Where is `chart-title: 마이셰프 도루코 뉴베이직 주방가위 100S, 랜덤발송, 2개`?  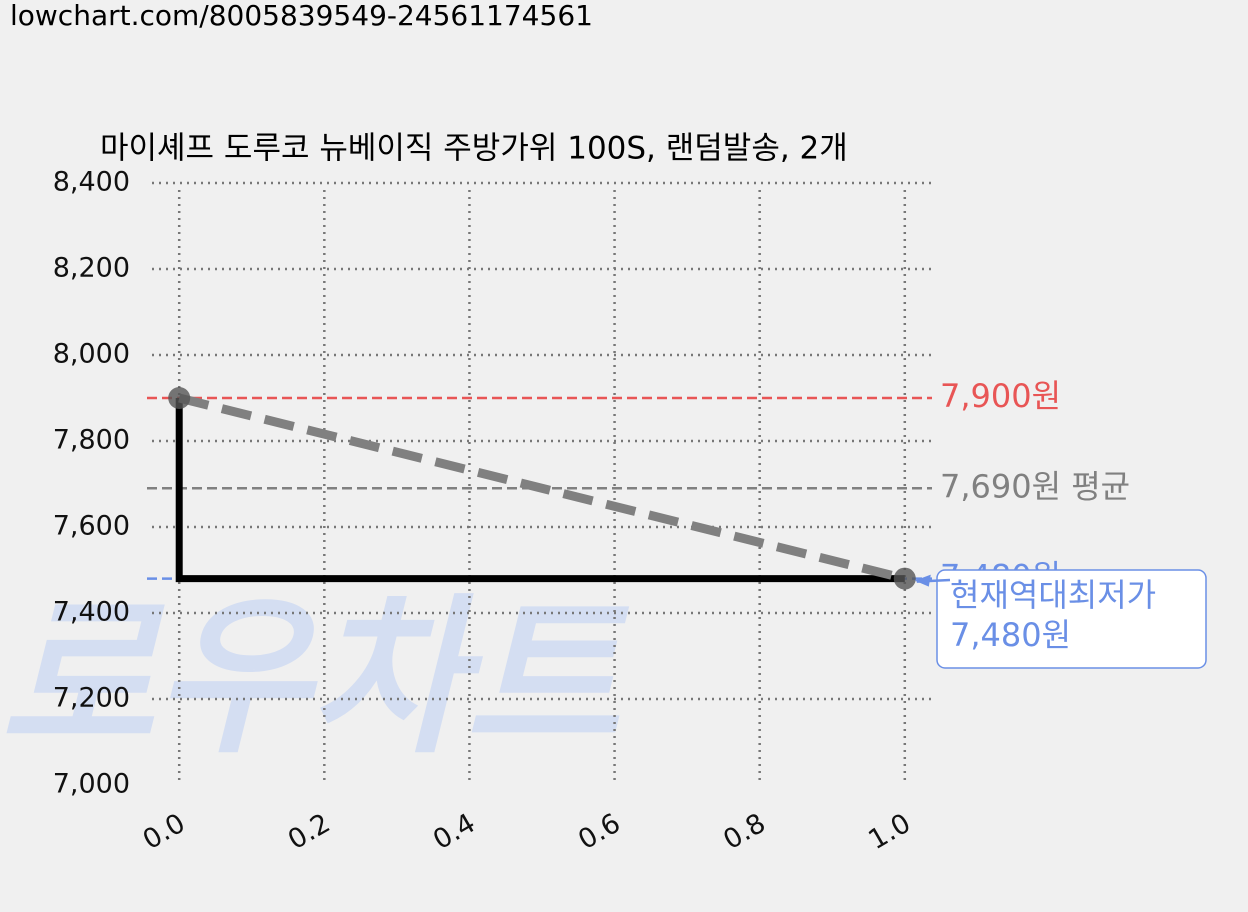 chart-title: 마이셰프 도루코 뉴베이직 주방가위 100S, 랜덤발송, 2개 is located at coordinates (474, 149).